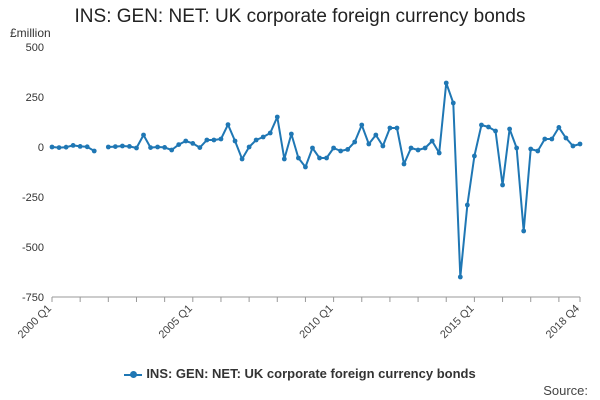 This screenshot has width=600, height=400. What do you see at coordinates (33, 298) in the screenshot?
I see `y-tick-label: -750` at bounding box center [33, 298].